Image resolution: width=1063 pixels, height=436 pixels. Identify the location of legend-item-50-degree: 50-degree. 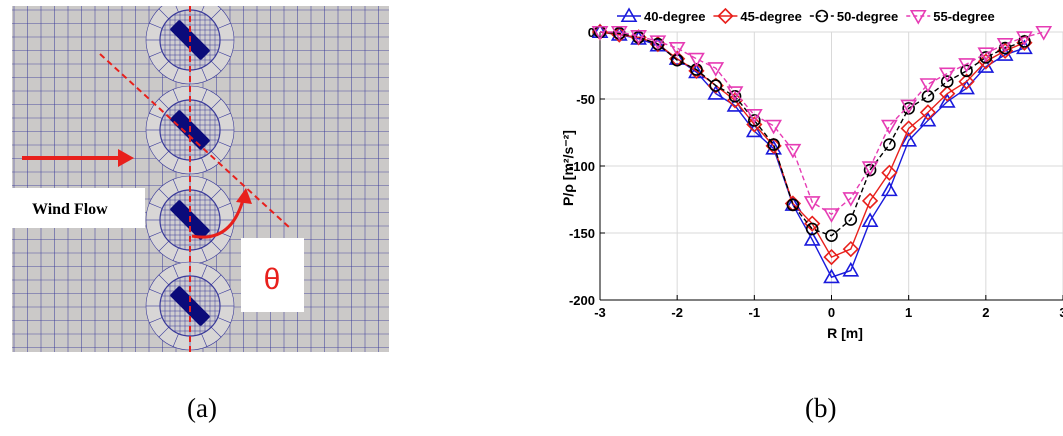
(853, 16).